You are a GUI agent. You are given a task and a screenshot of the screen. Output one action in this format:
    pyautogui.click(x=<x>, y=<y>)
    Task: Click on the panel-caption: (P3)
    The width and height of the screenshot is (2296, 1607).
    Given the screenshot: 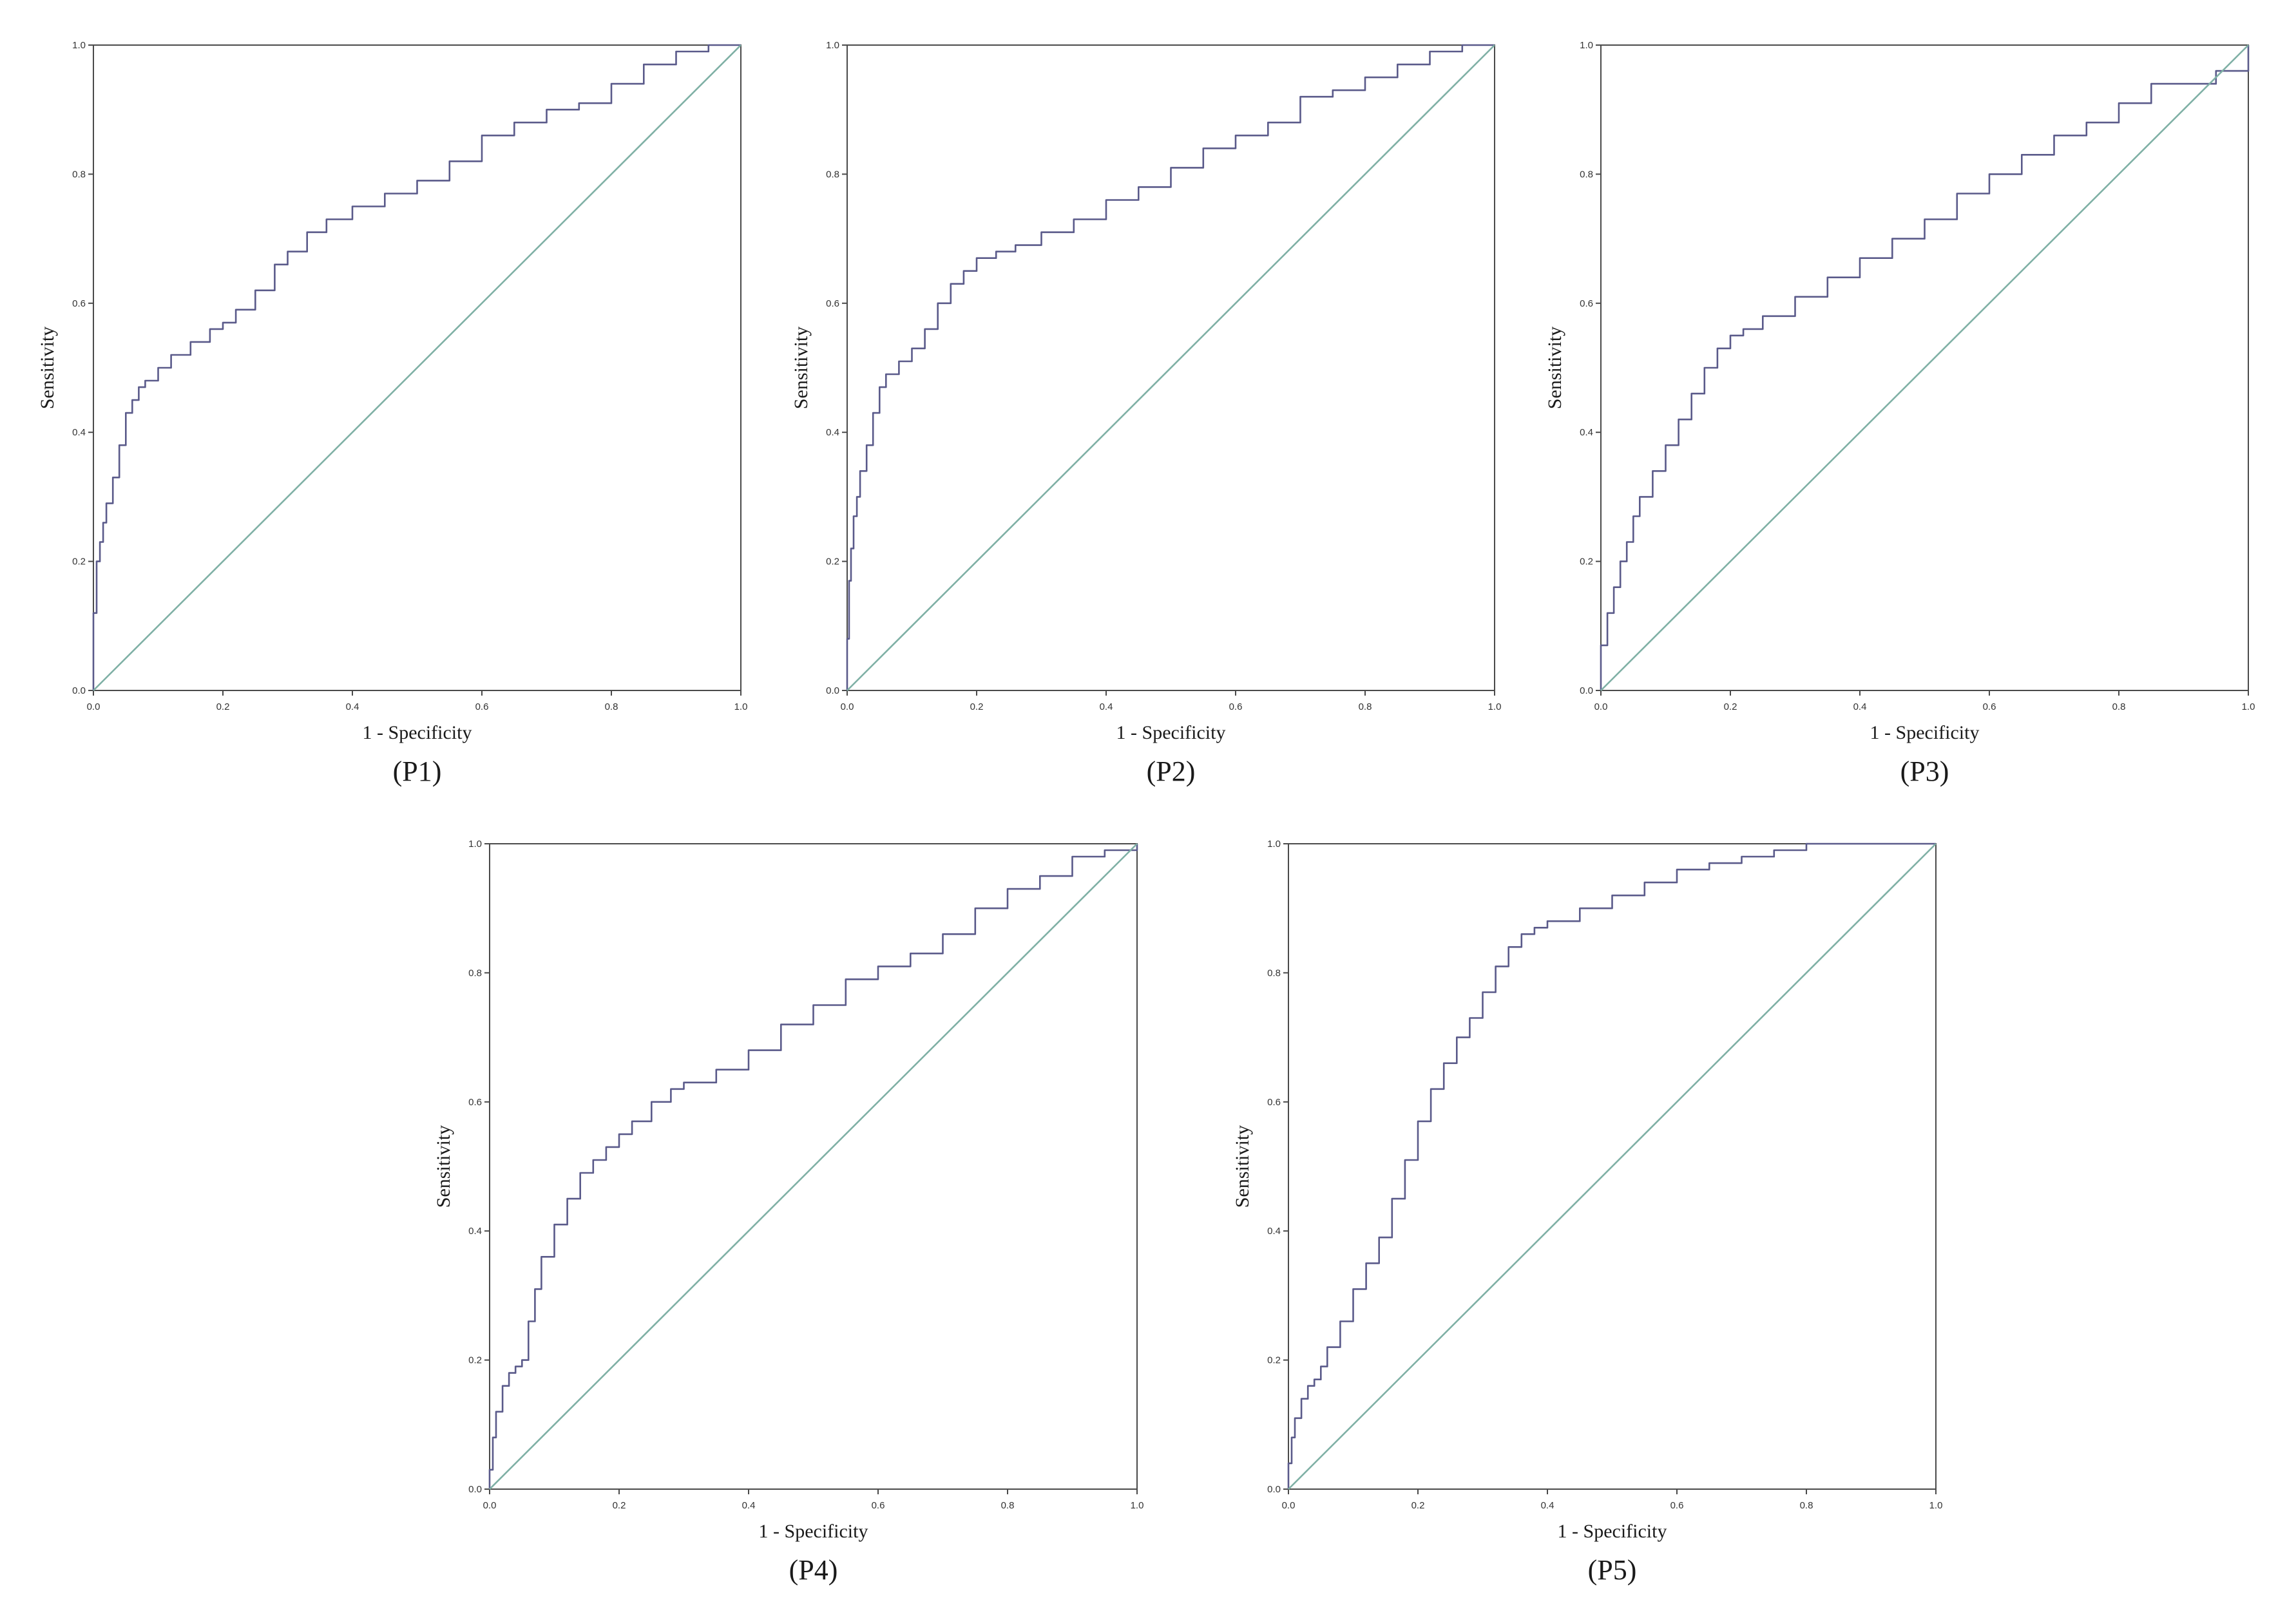 What is the action you would take?
    pyautogui.click(x=1924, y=772)
    